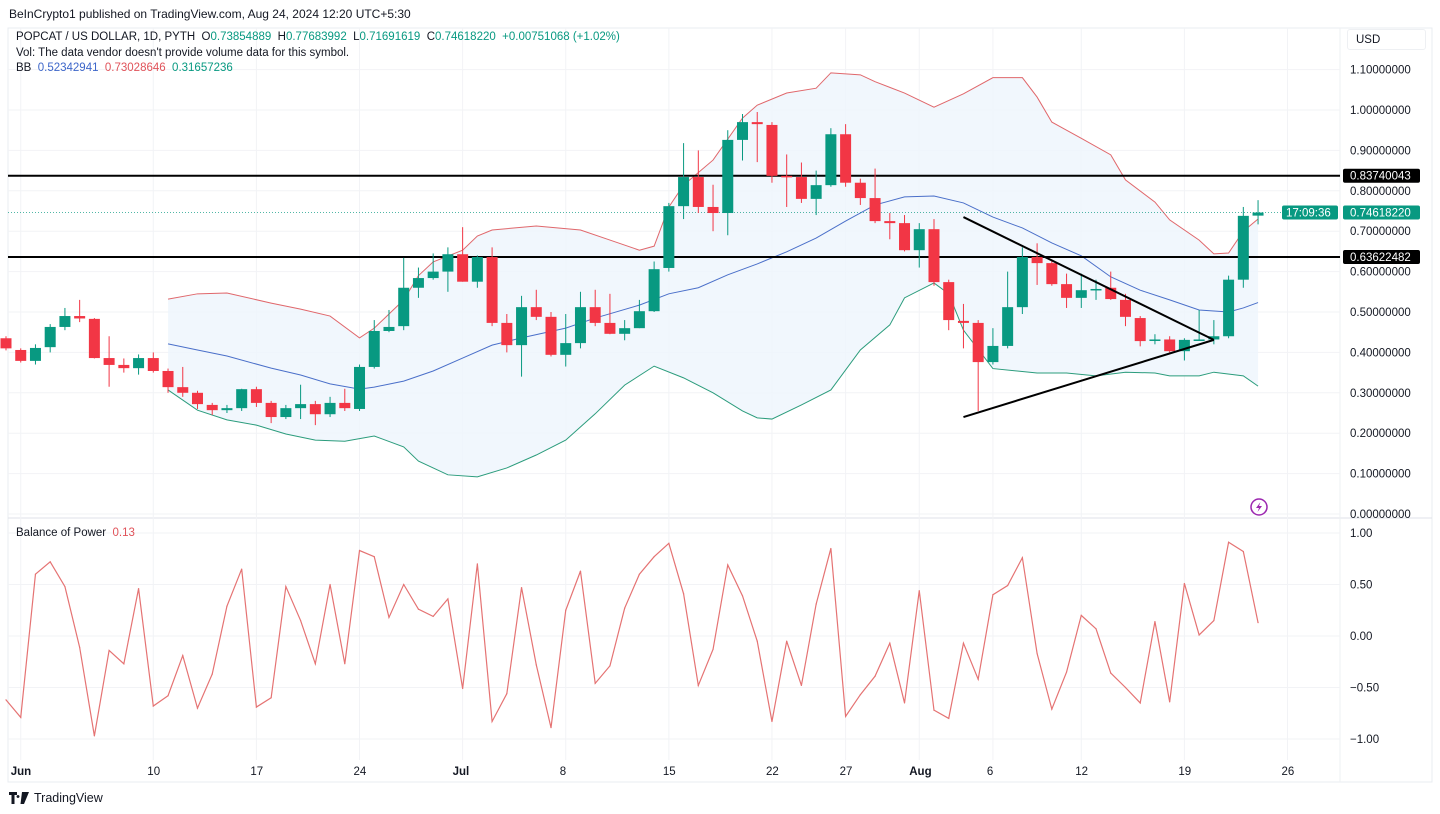 Image resolution: width=1440 pixels, height=814 pixels. What do you see at coordinates (1386, 39) in the screenshot?
I see `currency-button: USD` at bounding box center [1386, 39].